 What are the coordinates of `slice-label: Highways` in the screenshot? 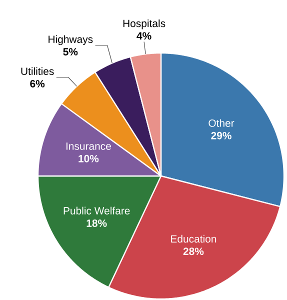 It's located at (70, 40).